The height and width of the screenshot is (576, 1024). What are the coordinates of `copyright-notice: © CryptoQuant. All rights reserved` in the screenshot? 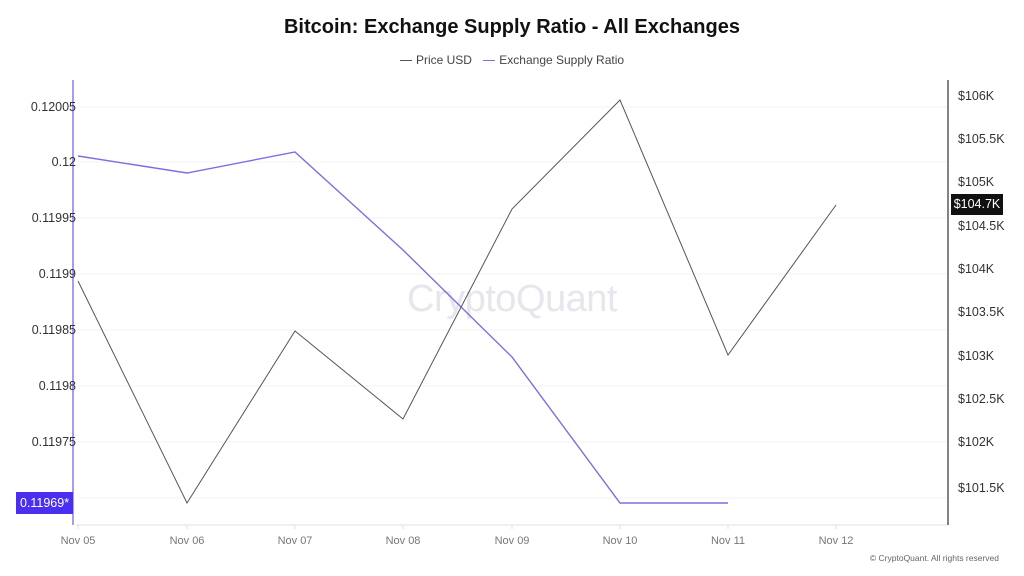 It's located at (934, 558).